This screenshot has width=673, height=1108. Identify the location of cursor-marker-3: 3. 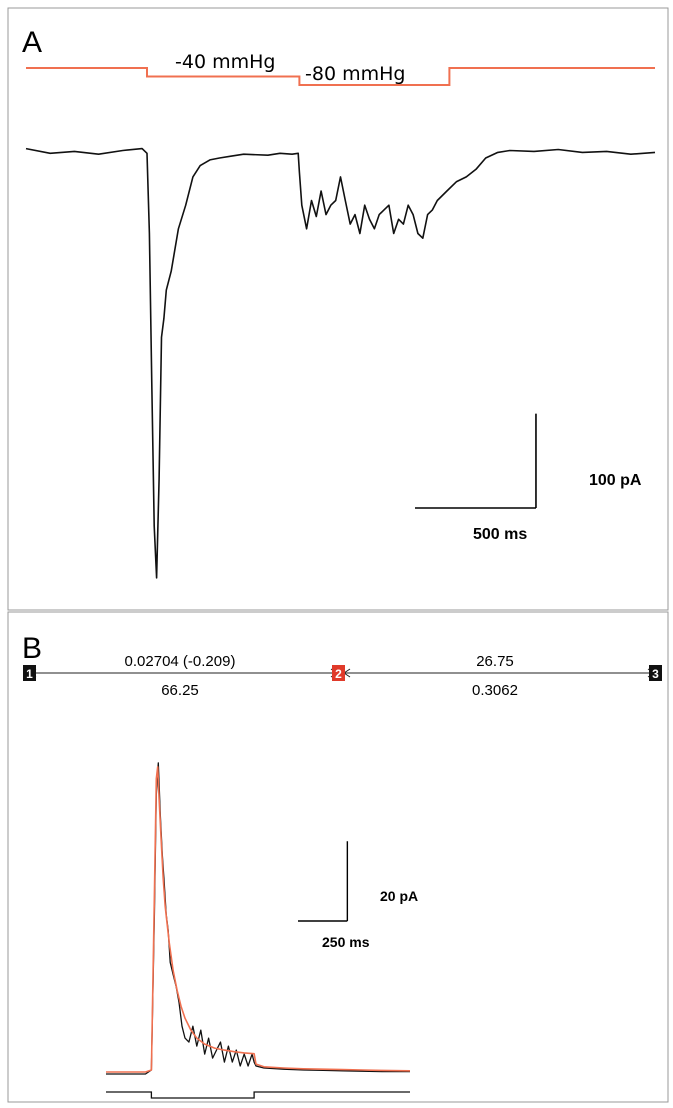
(655, 673).